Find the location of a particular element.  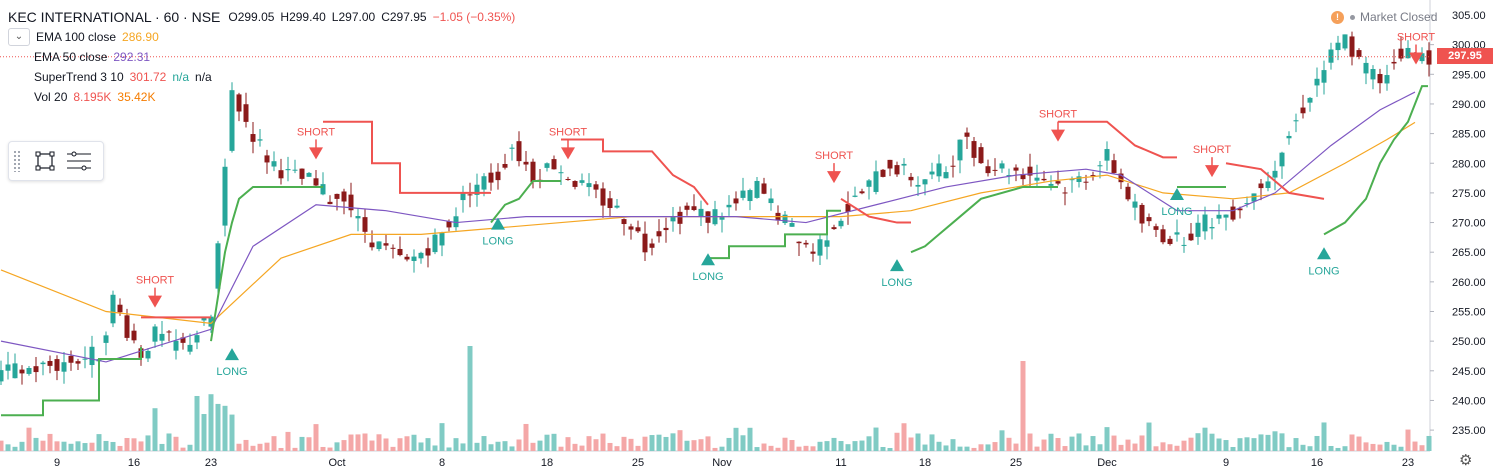

indicator-row-ema100: ⌄ EMA 100 close 286.90 is located at coordinates (261, 37).